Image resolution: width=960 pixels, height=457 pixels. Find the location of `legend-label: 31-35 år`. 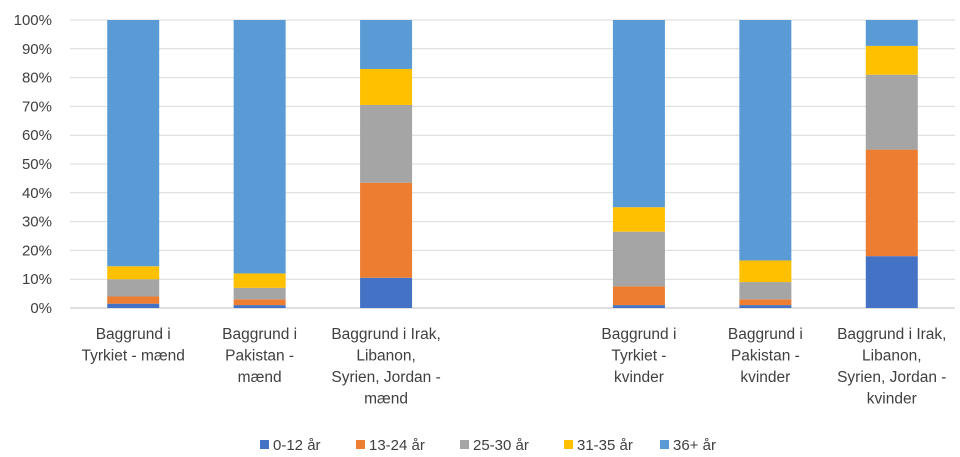

legend-label: 31-35 år is located at coordinates (605, 445).